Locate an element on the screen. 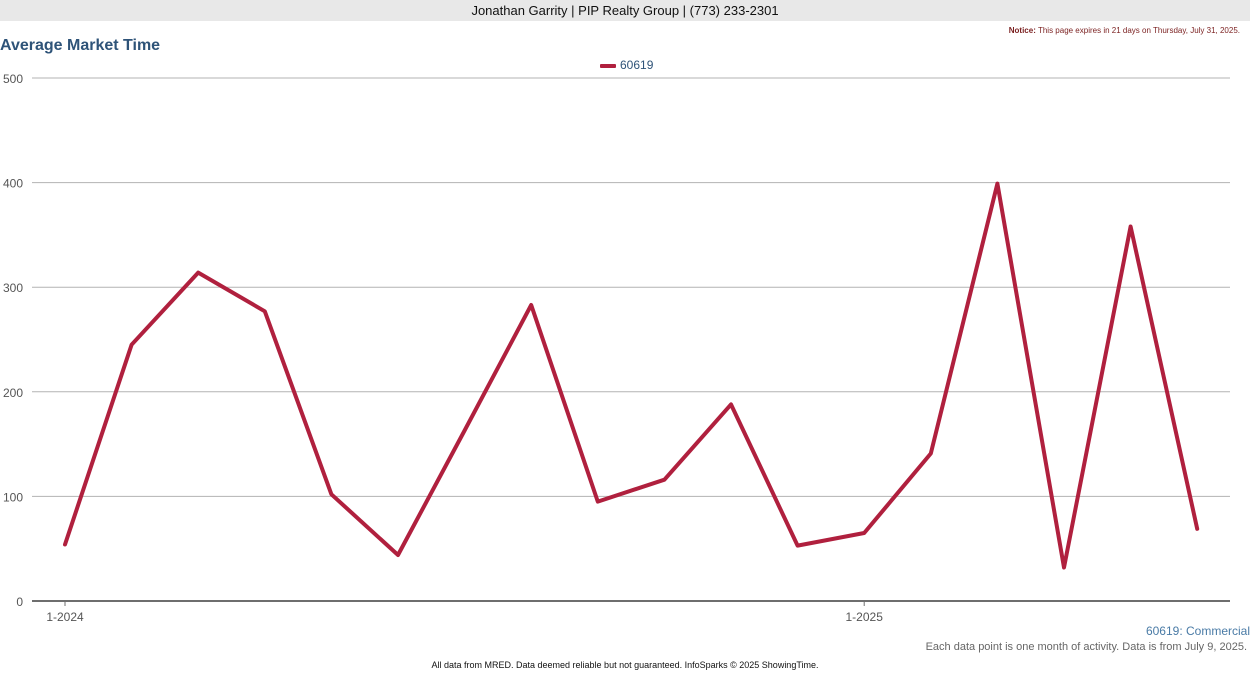 The width and height of the screenshot is (1250, 675). chart-legend: 60619 is located at coordinates (626, 65).